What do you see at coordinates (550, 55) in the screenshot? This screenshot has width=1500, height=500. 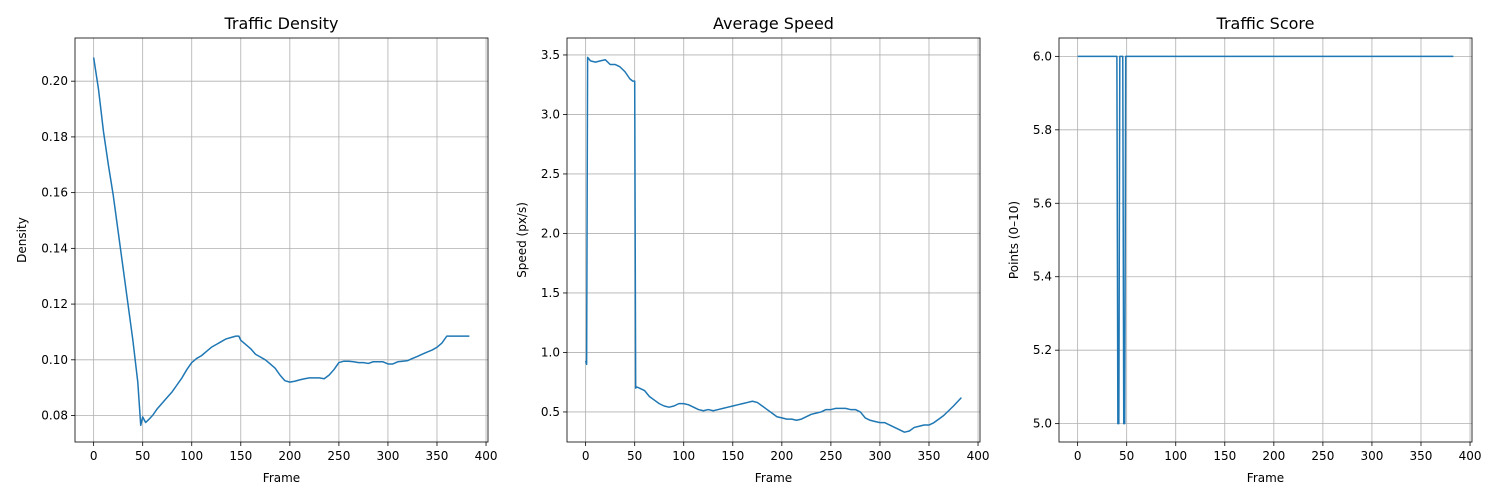 I see `y-tick-label: 3.5` at bounding box center [550, 55].